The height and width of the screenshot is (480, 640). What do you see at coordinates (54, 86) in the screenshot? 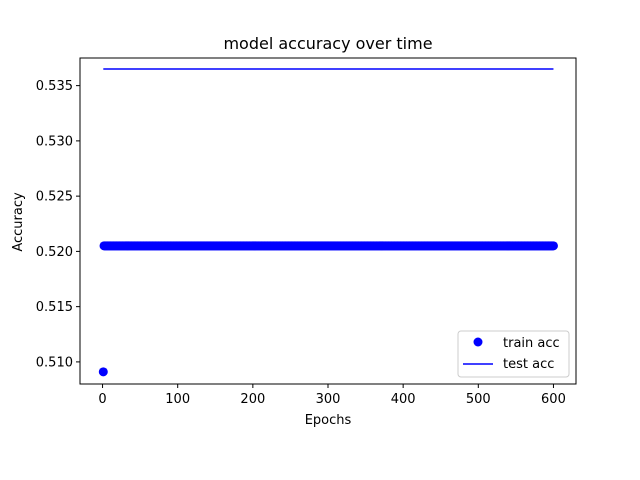
I see `y-tick-label: 0.535` at bounding box center [54, 86].